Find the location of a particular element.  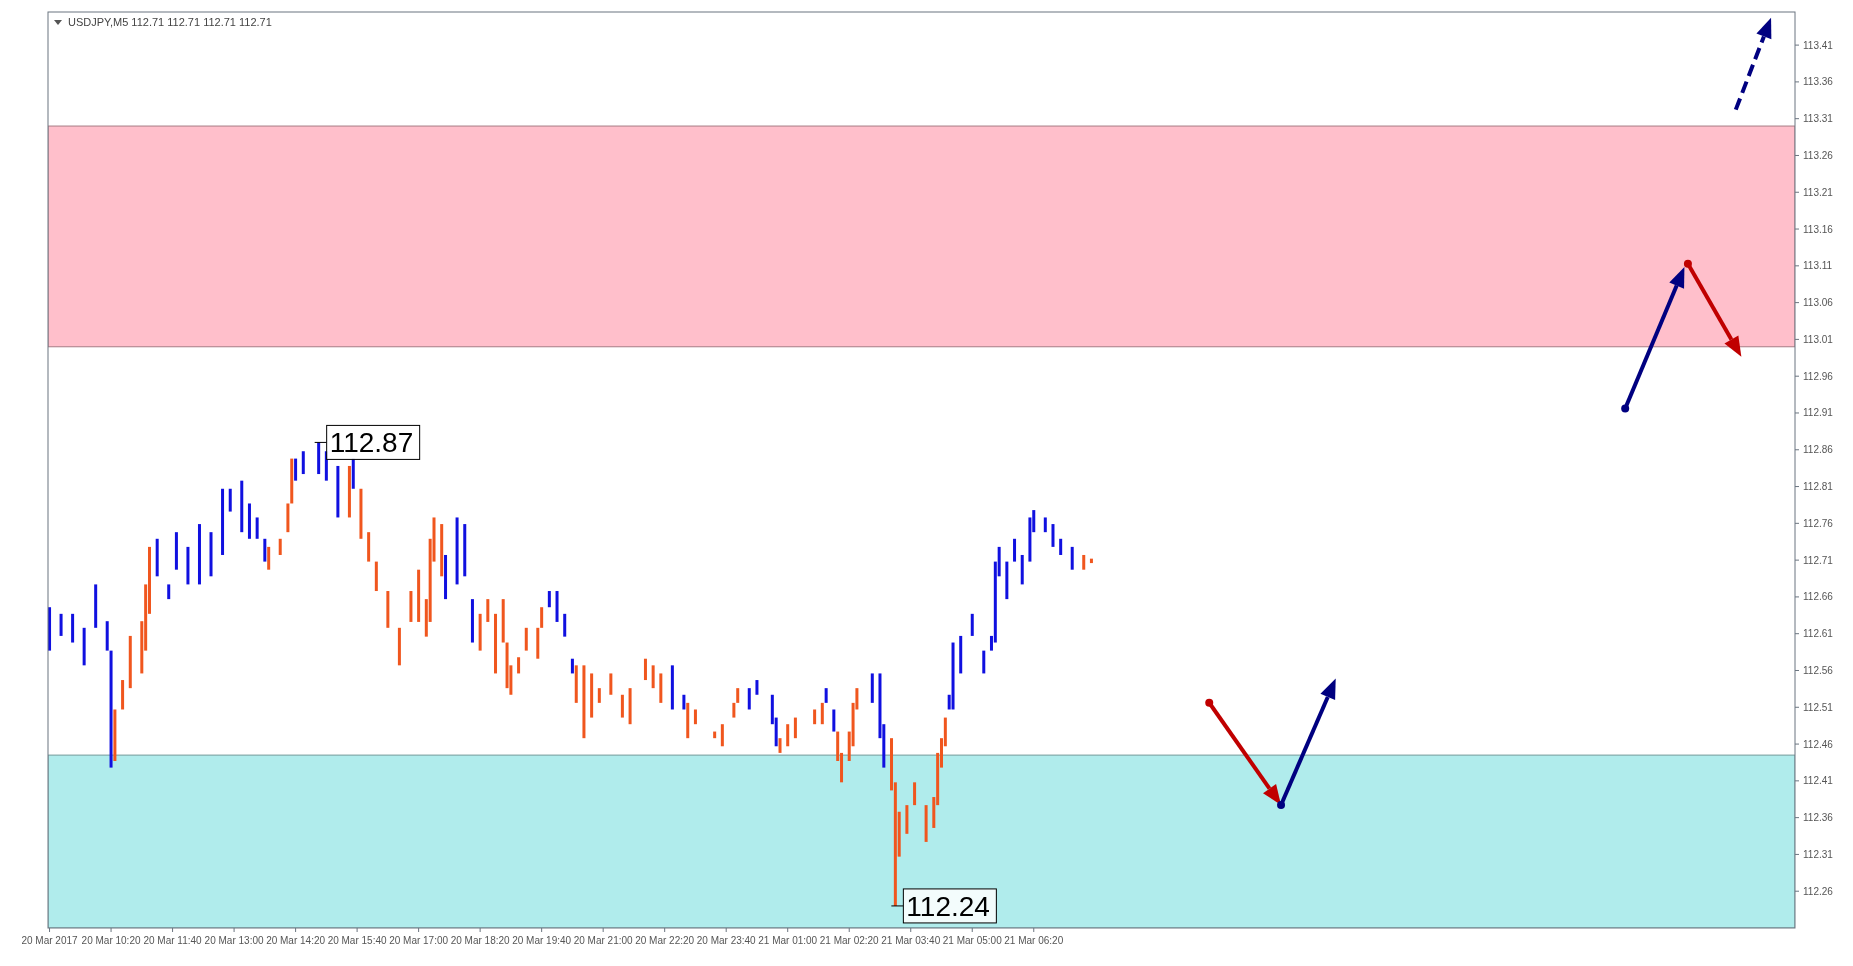

x-tick-label: 20 Mar 19:40 is located at coordinates (542, 940).